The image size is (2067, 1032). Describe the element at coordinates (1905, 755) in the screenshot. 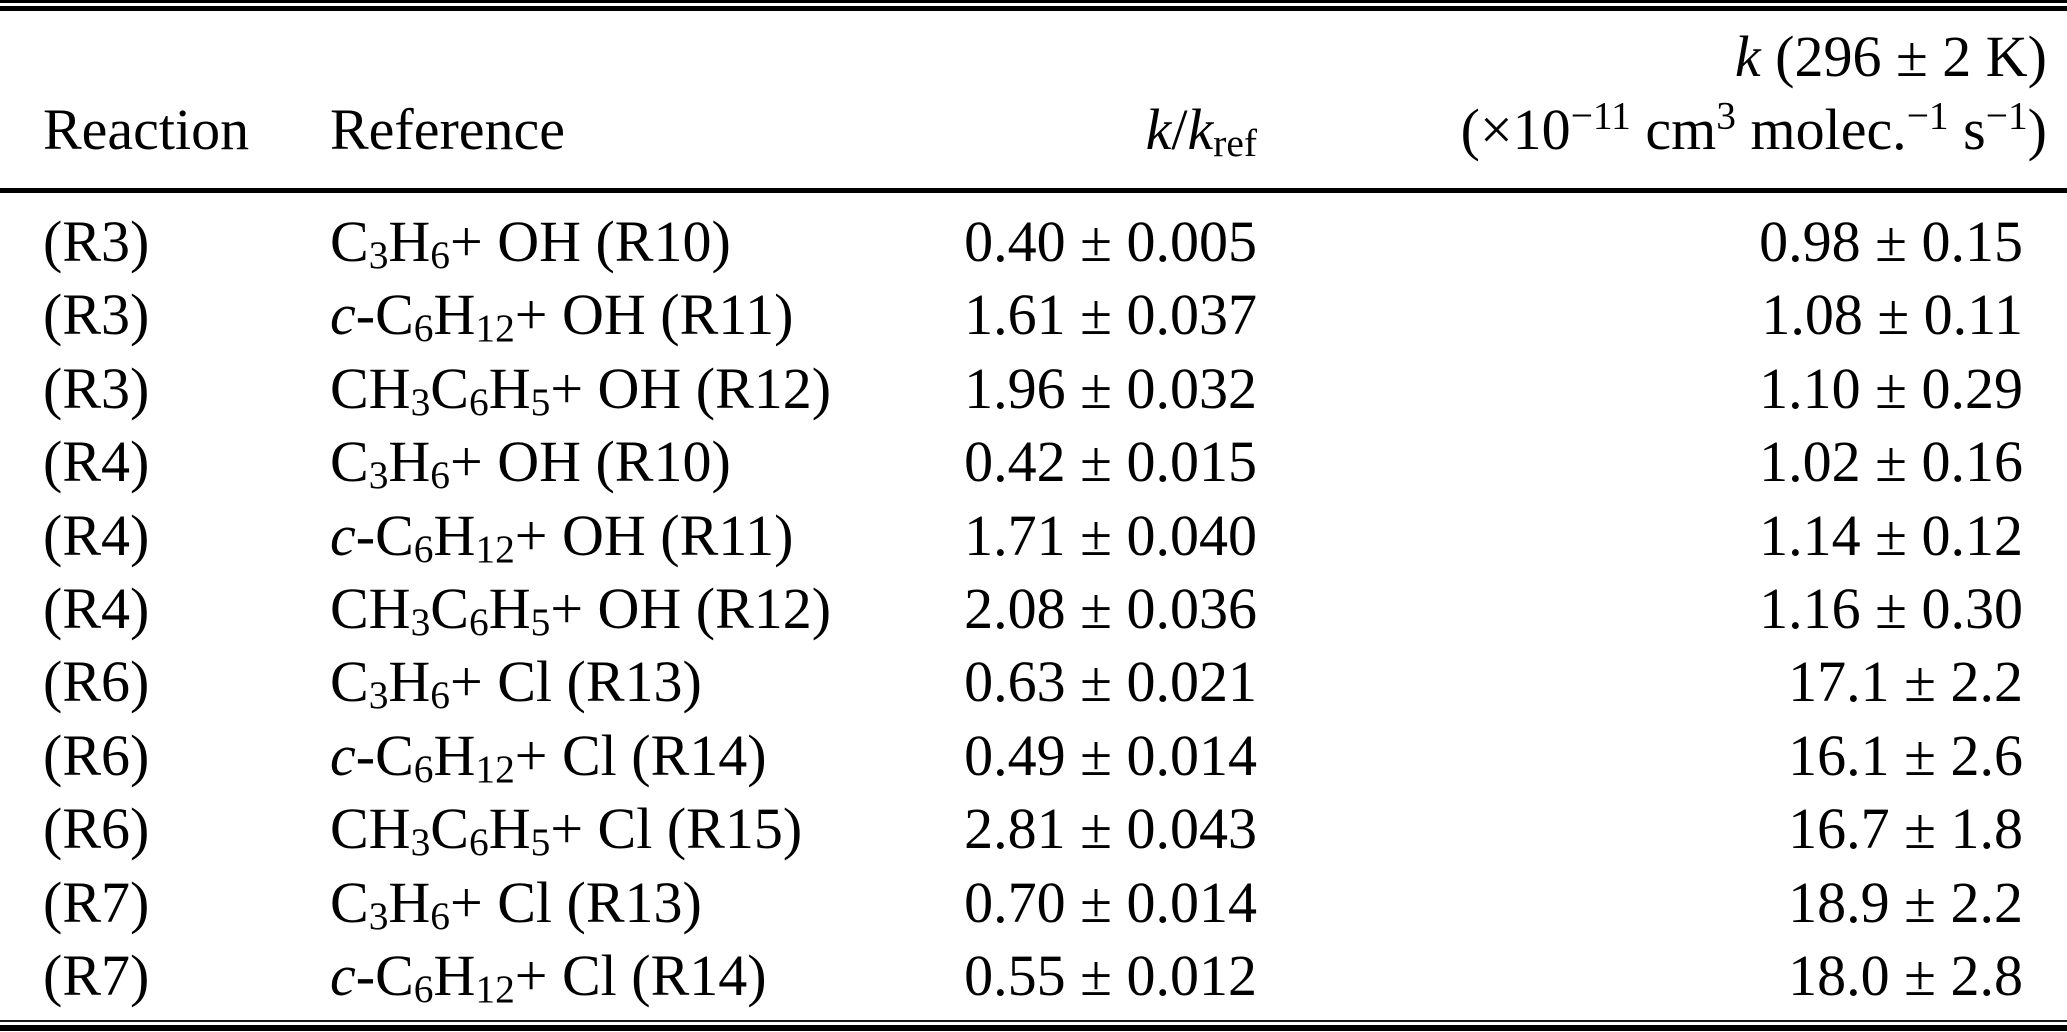

I see `cell-k-value: 16.1 ± 2.6` at that location.